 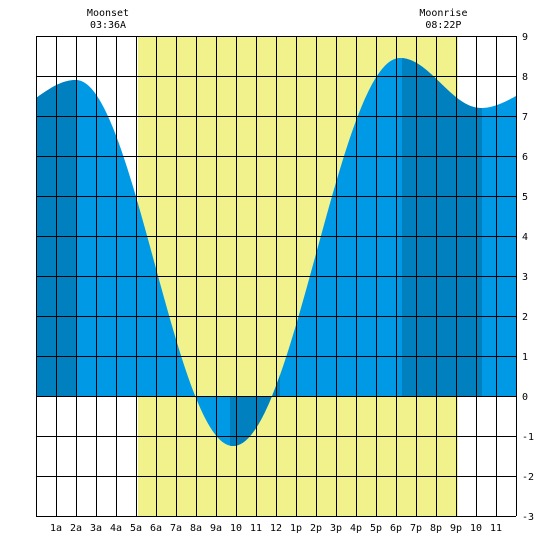 I want to click on moonrise-marker: Moonrise 08:22P, so click(x=443, y=19).